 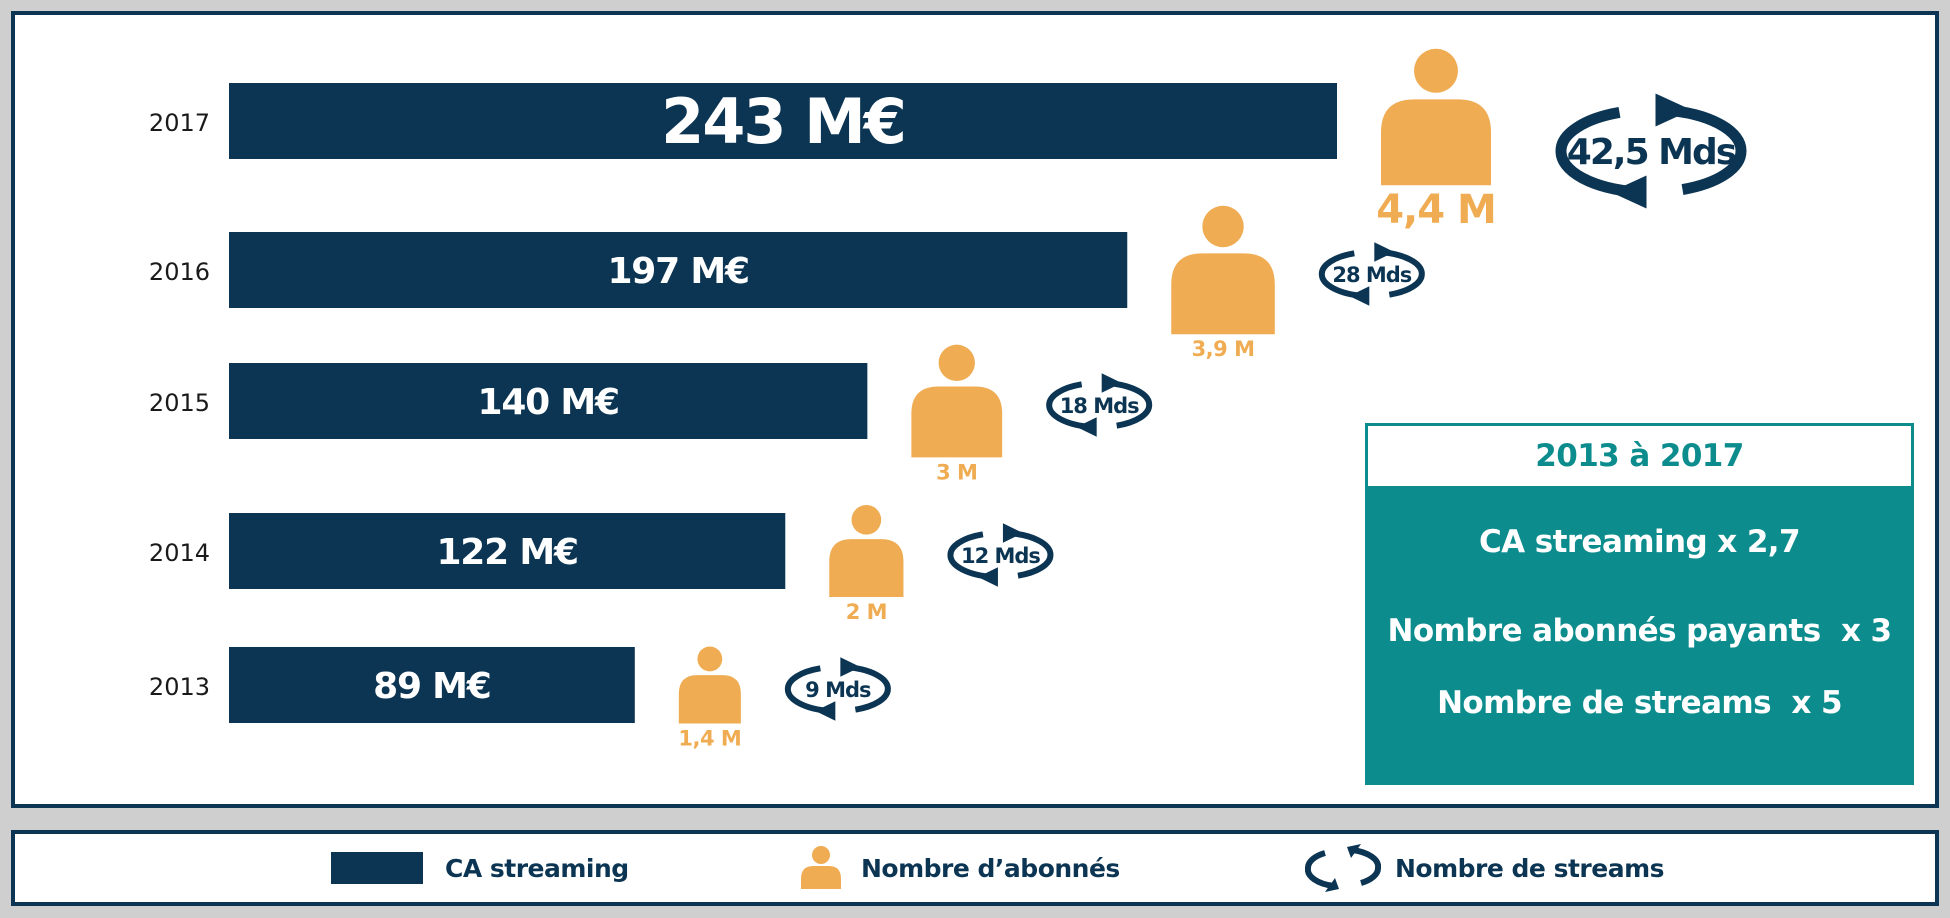 I want to click on summary-line-subscribers: Nombre abonnés payants x 3, so click(x=1639, y=631).